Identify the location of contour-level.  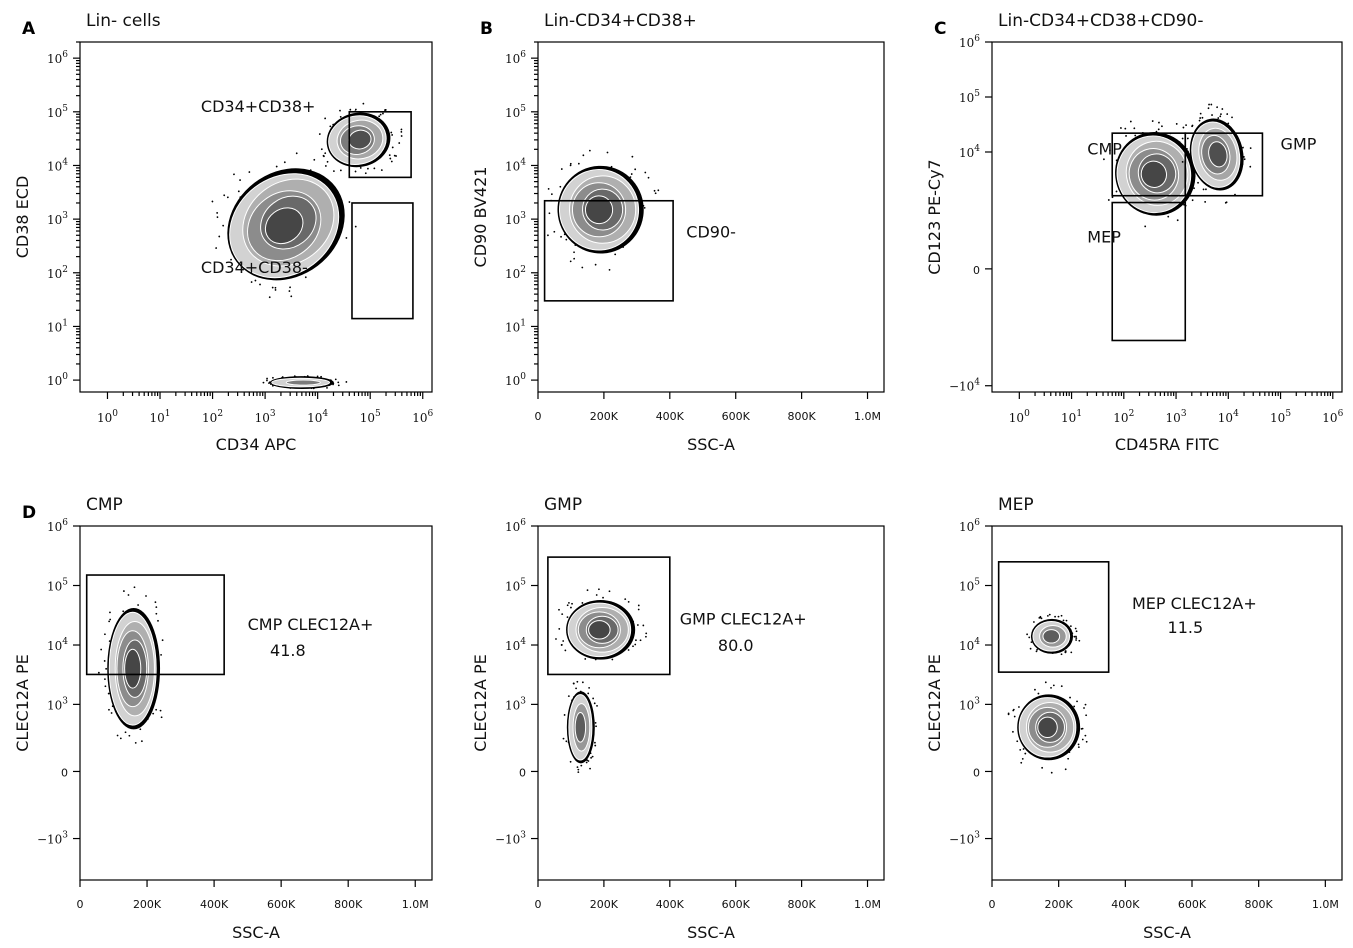
(1154, 174).